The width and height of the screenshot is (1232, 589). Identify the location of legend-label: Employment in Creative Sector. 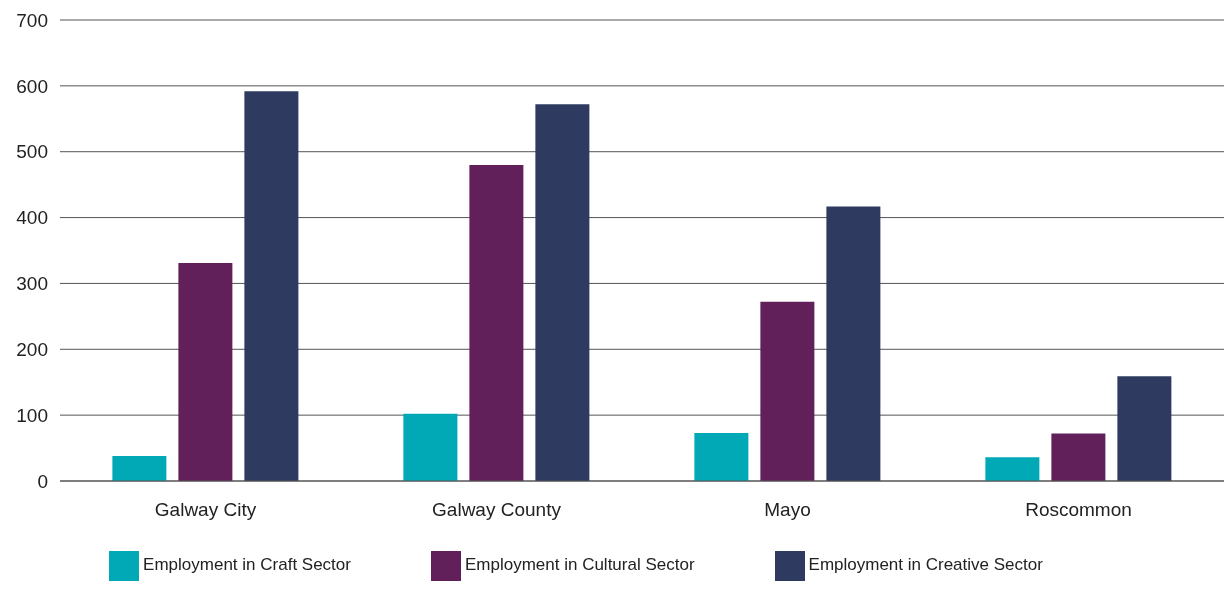
(925, 565).